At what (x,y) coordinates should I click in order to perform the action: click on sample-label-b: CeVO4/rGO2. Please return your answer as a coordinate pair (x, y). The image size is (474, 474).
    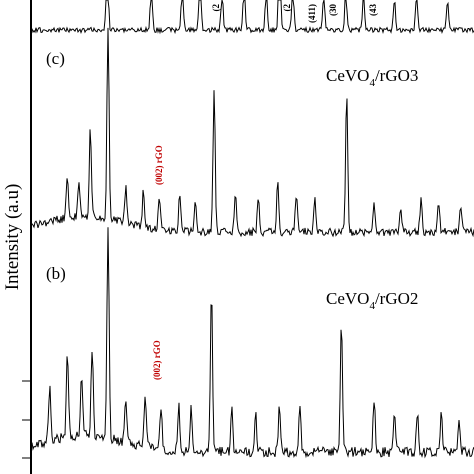
    Looking at the image, I should click on (372, 300).